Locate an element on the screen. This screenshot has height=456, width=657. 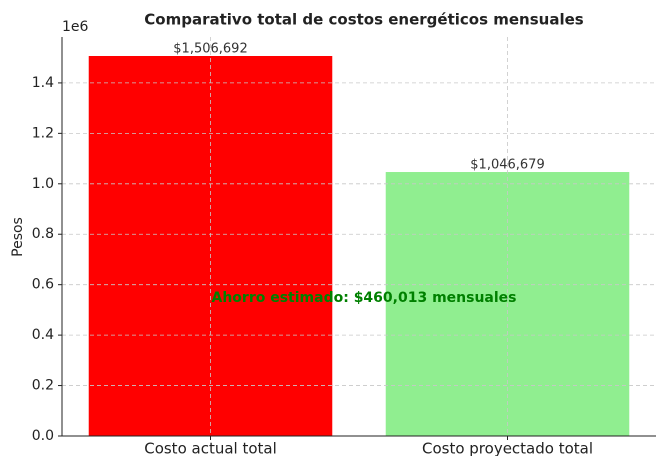
x-tick-label: Costo proyectado total is located at coordinates (507, 448).